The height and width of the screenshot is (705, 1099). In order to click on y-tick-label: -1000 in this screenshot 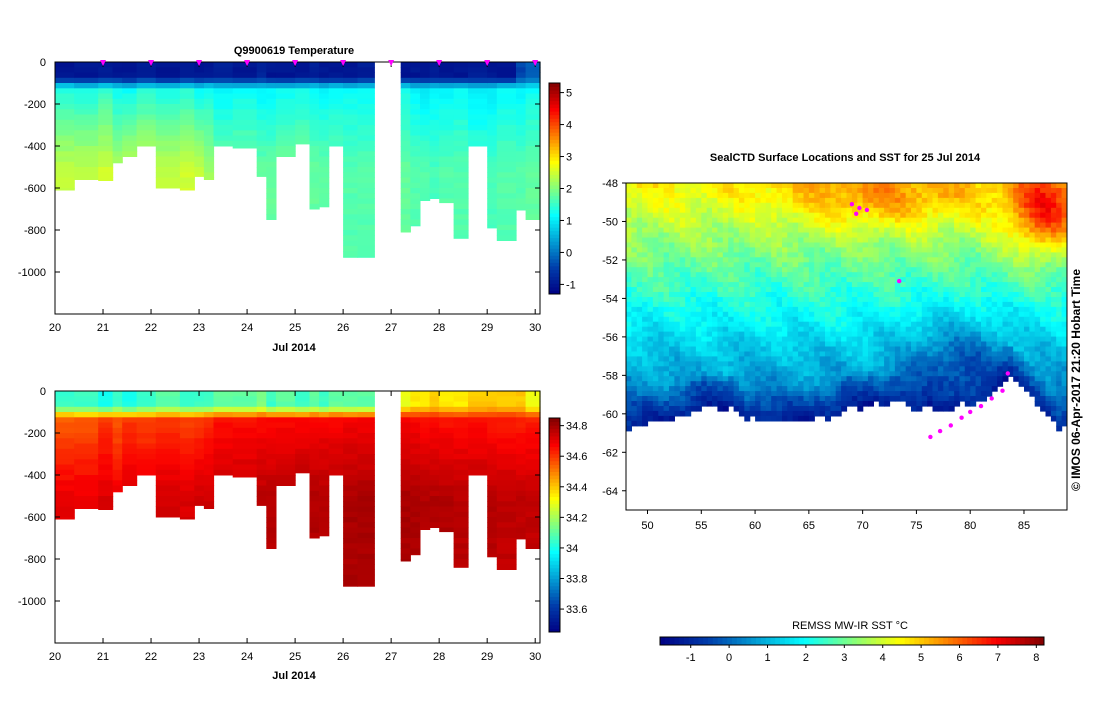, I will do `click(32, 273)`.